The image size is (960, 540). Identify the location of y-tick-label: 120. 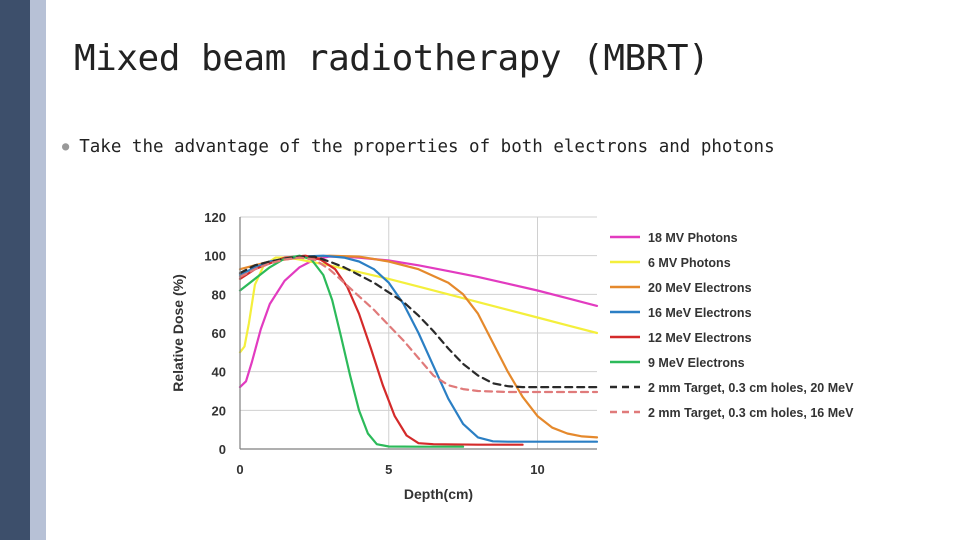
(215, 217).